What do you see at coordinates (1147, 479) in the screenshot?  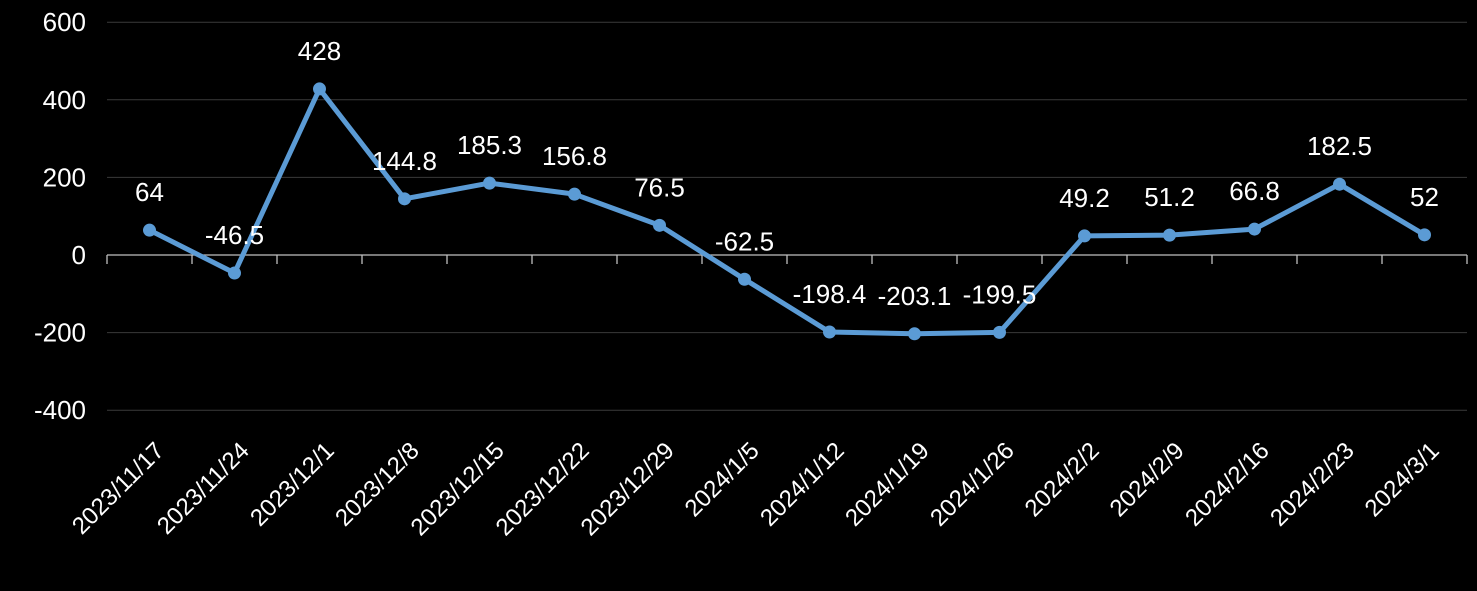 I see `x-tick-label: 2024/2/9` at bounding box center [1147, 479].